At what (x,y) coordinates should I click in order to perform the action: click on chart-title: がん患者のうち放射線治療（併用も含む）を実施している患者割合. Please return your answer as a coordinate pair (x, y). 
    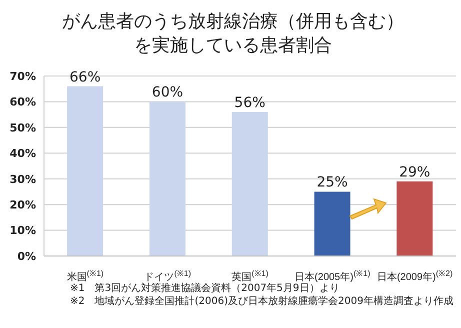
    Looking at the image, I should click on (233, 34).